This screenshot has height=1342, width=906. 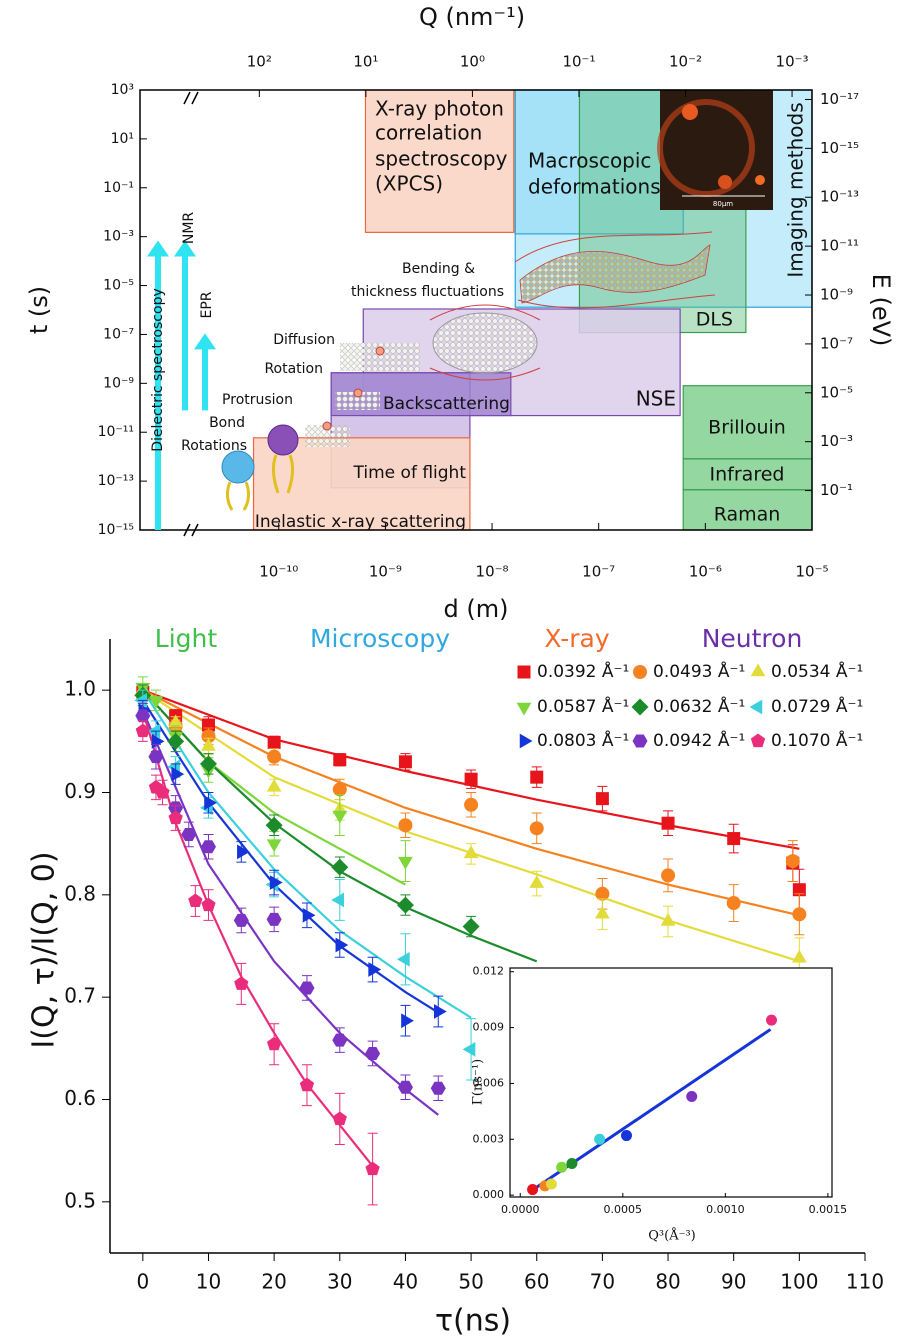 I want to click on legend-label: 0.0729 Å⁻¹, so click(x=817, y=706).